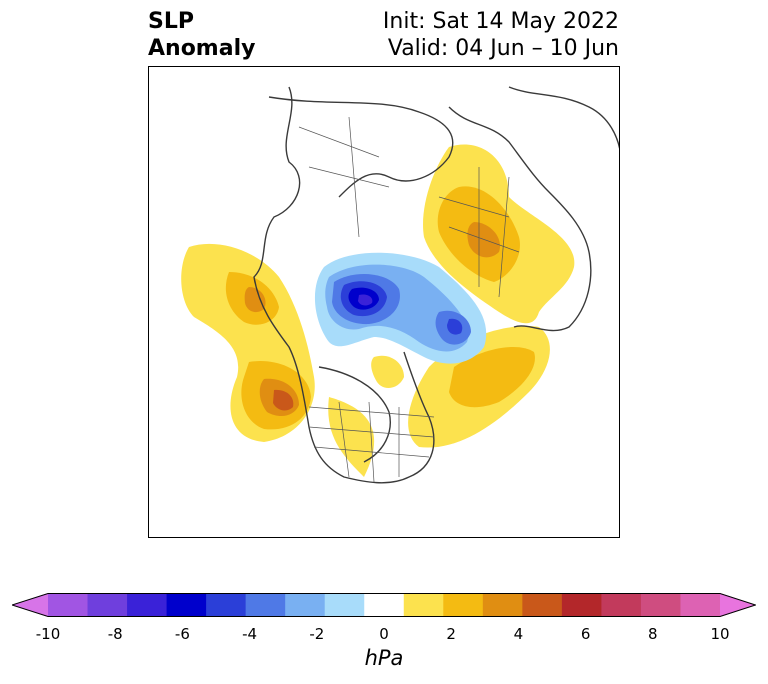 Image resolution: width=768 pixels, height=684 pixels. Describe the element at coordinates (400, 308) in the screenshot. I see `negative-anomaly-arctic` at that location.